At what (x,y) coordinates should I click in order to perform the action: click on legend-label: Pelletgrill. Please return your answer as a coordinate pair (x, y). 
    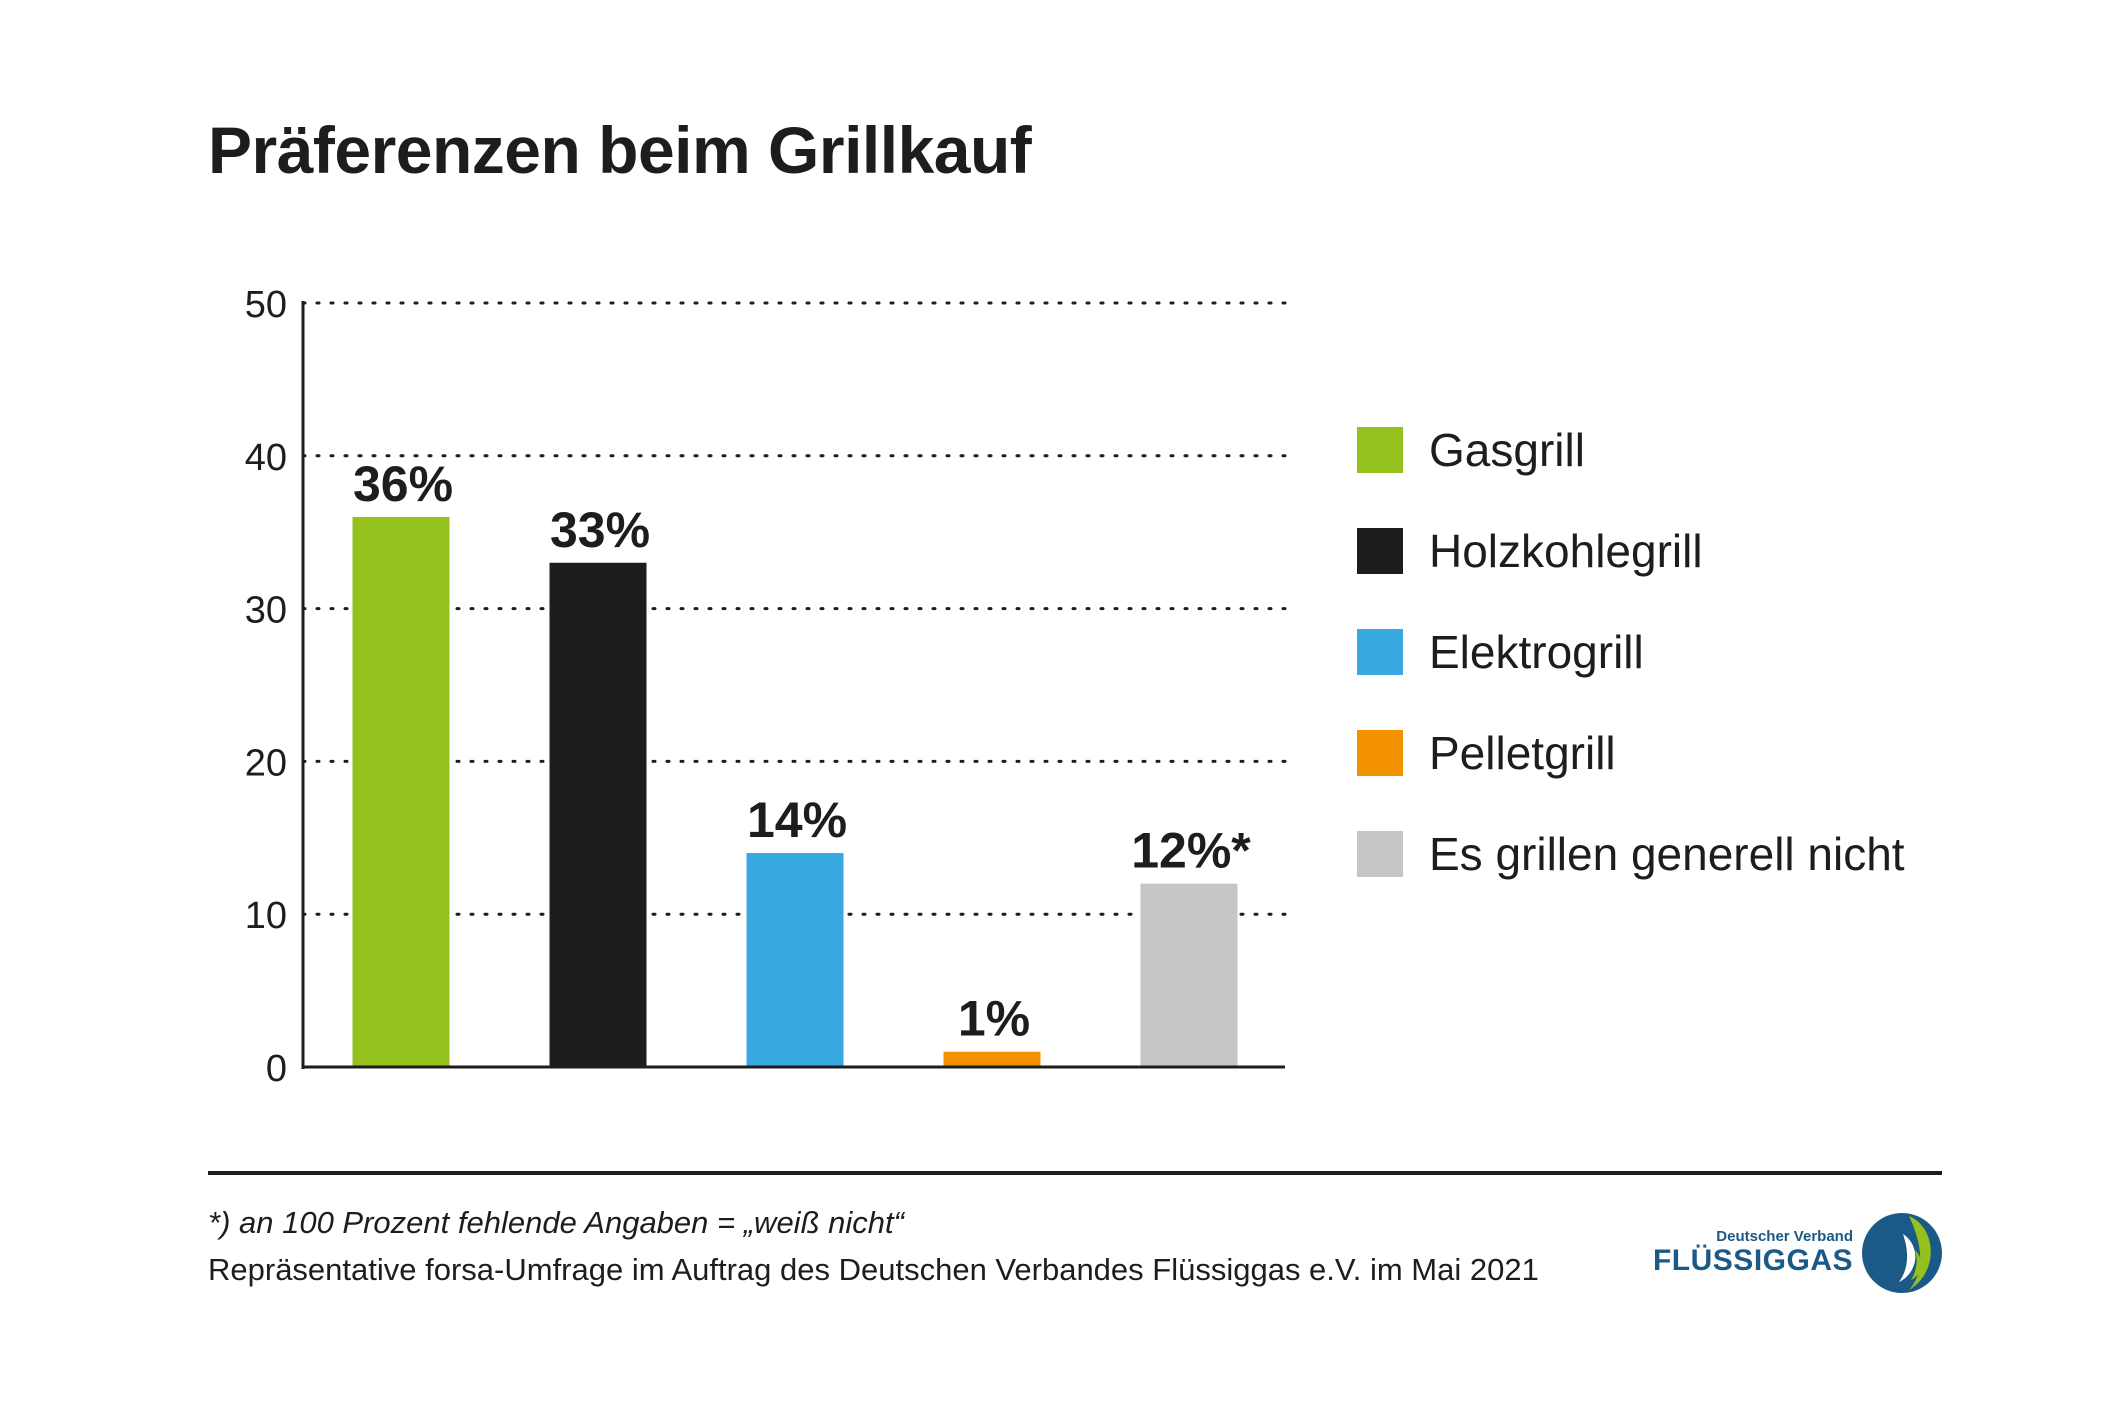
    Looking at the image, I should click on (1522, 753).